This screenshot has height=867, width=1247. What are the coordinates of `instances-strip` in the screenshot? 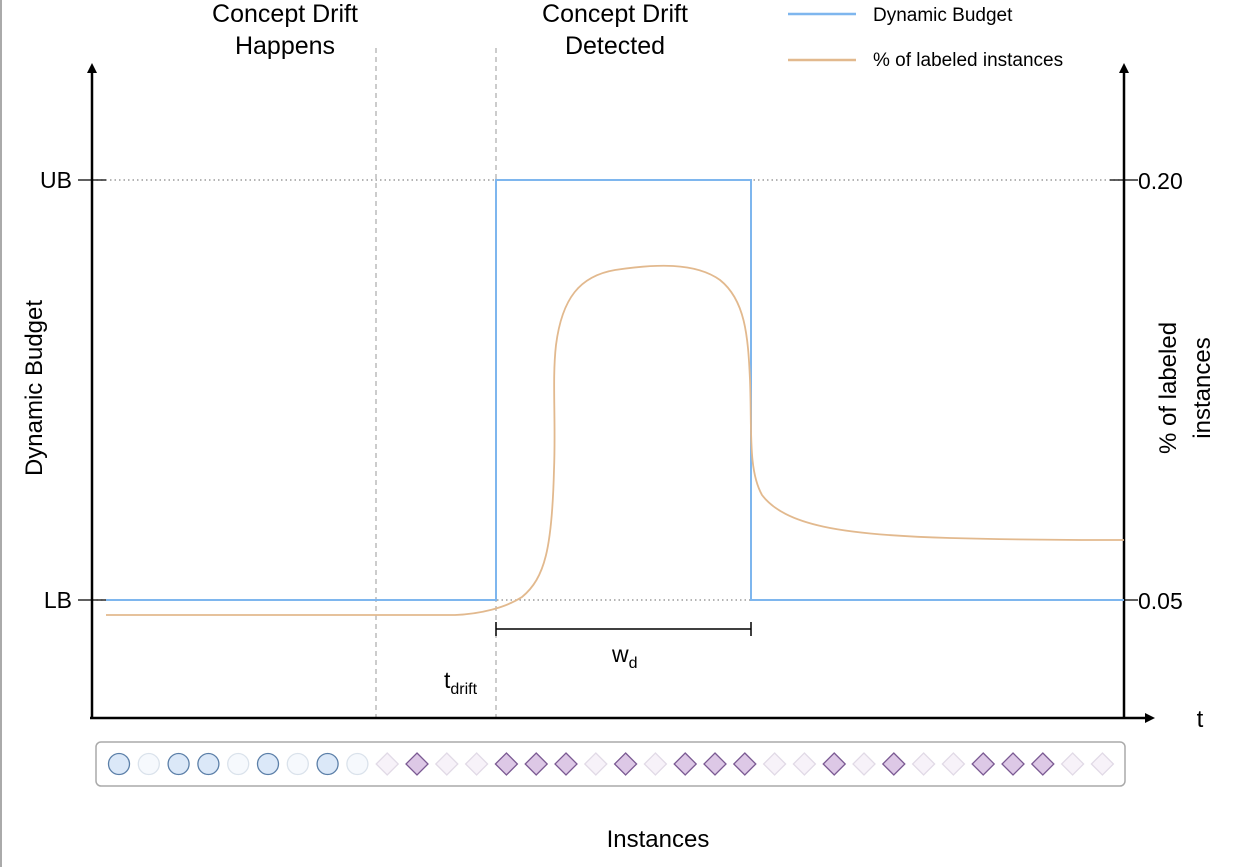 It's located at (610, 764).